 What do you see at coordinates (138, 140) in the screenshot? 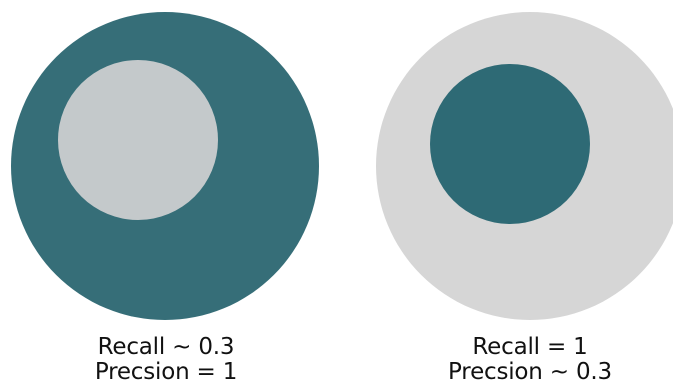
I see `left-inner-circle` at bounding box center [138, 140].